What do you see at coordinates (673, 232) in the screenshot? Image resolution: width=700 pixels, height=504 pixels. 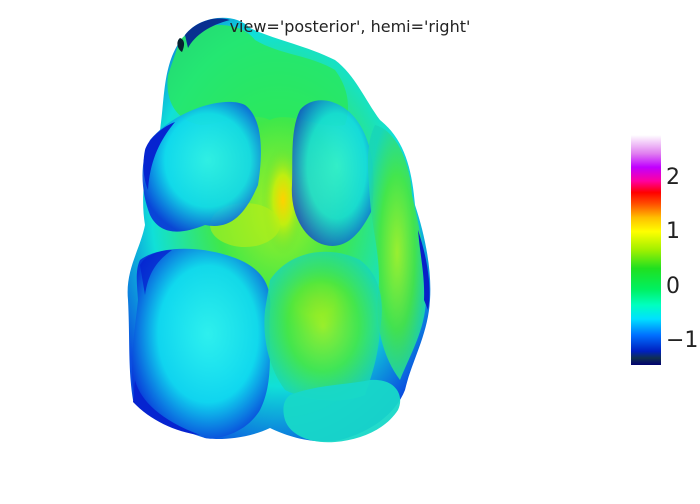 I see `colorbar-tick-label: 1` at bounding box center [673, 232].